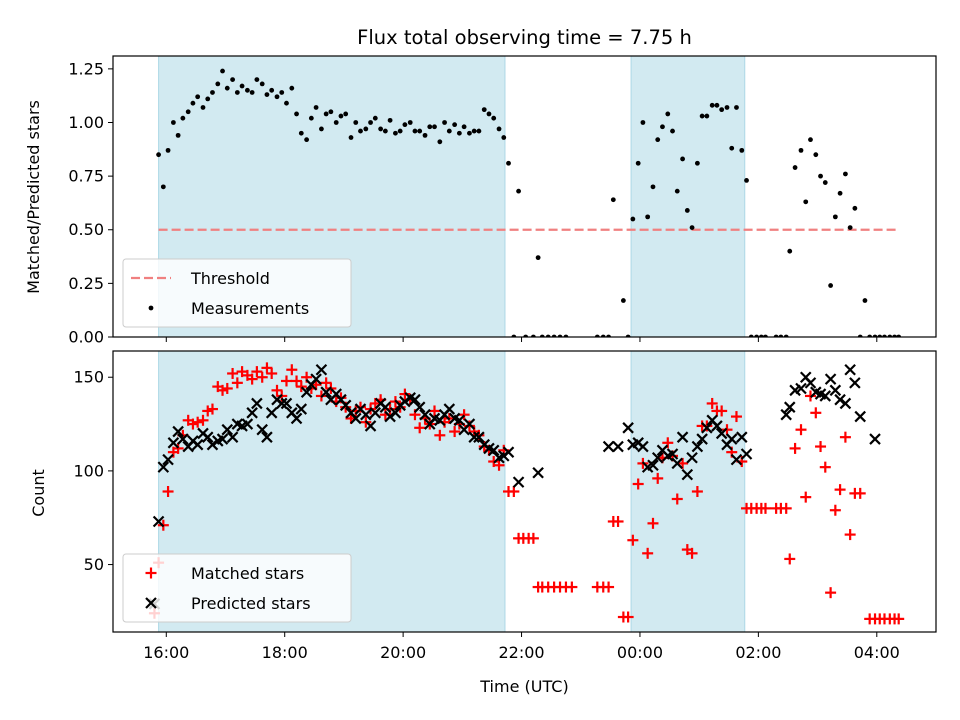 Image resolution: width=960 pixels, height=720 pixels. I want to click on data-point-counts-1-12-b, so click(212, 444).